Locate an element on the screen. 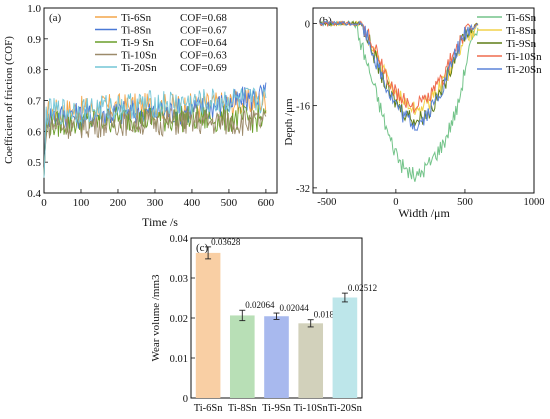 The width and height of the screenshot is (550, 419). chart-b-ytick-label: 0 is located at coordinates (307, 24).